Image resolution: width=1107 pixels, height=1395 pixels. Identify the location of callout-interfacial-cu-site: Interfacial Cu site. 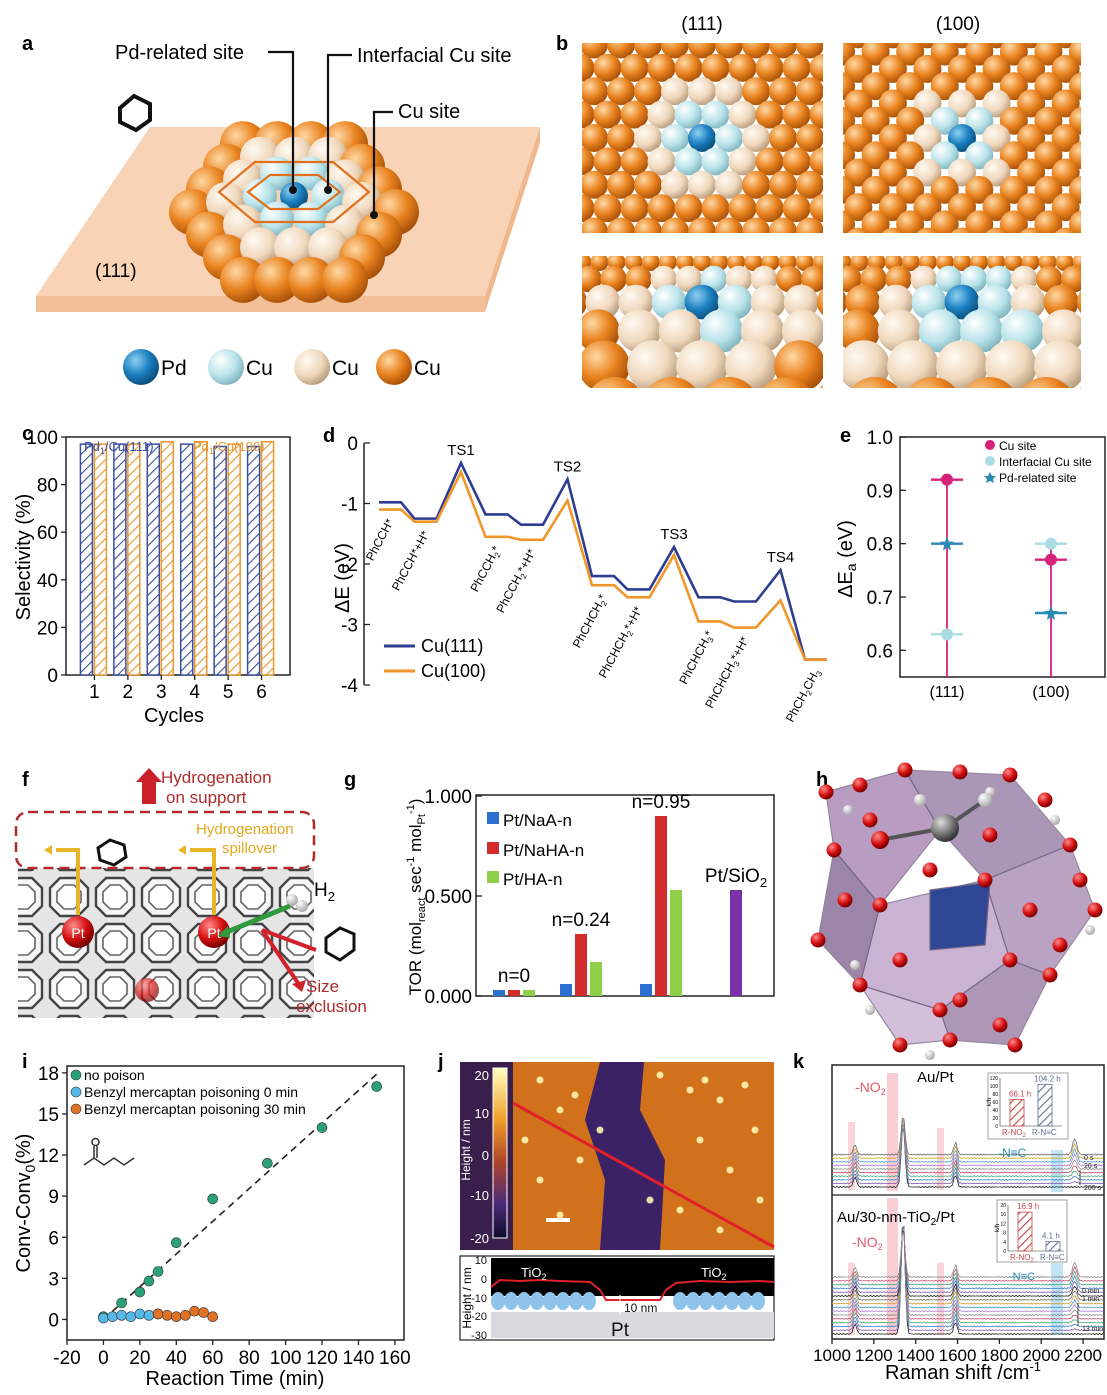
(434, 56).